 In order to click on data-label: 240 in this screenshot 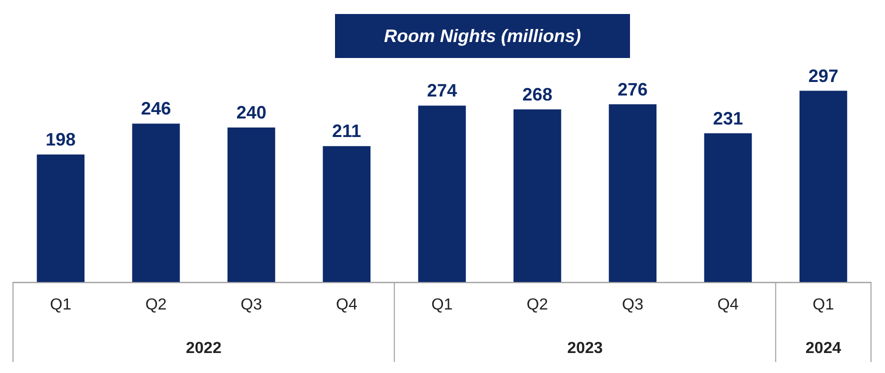, I will do `click(251, 112)`.